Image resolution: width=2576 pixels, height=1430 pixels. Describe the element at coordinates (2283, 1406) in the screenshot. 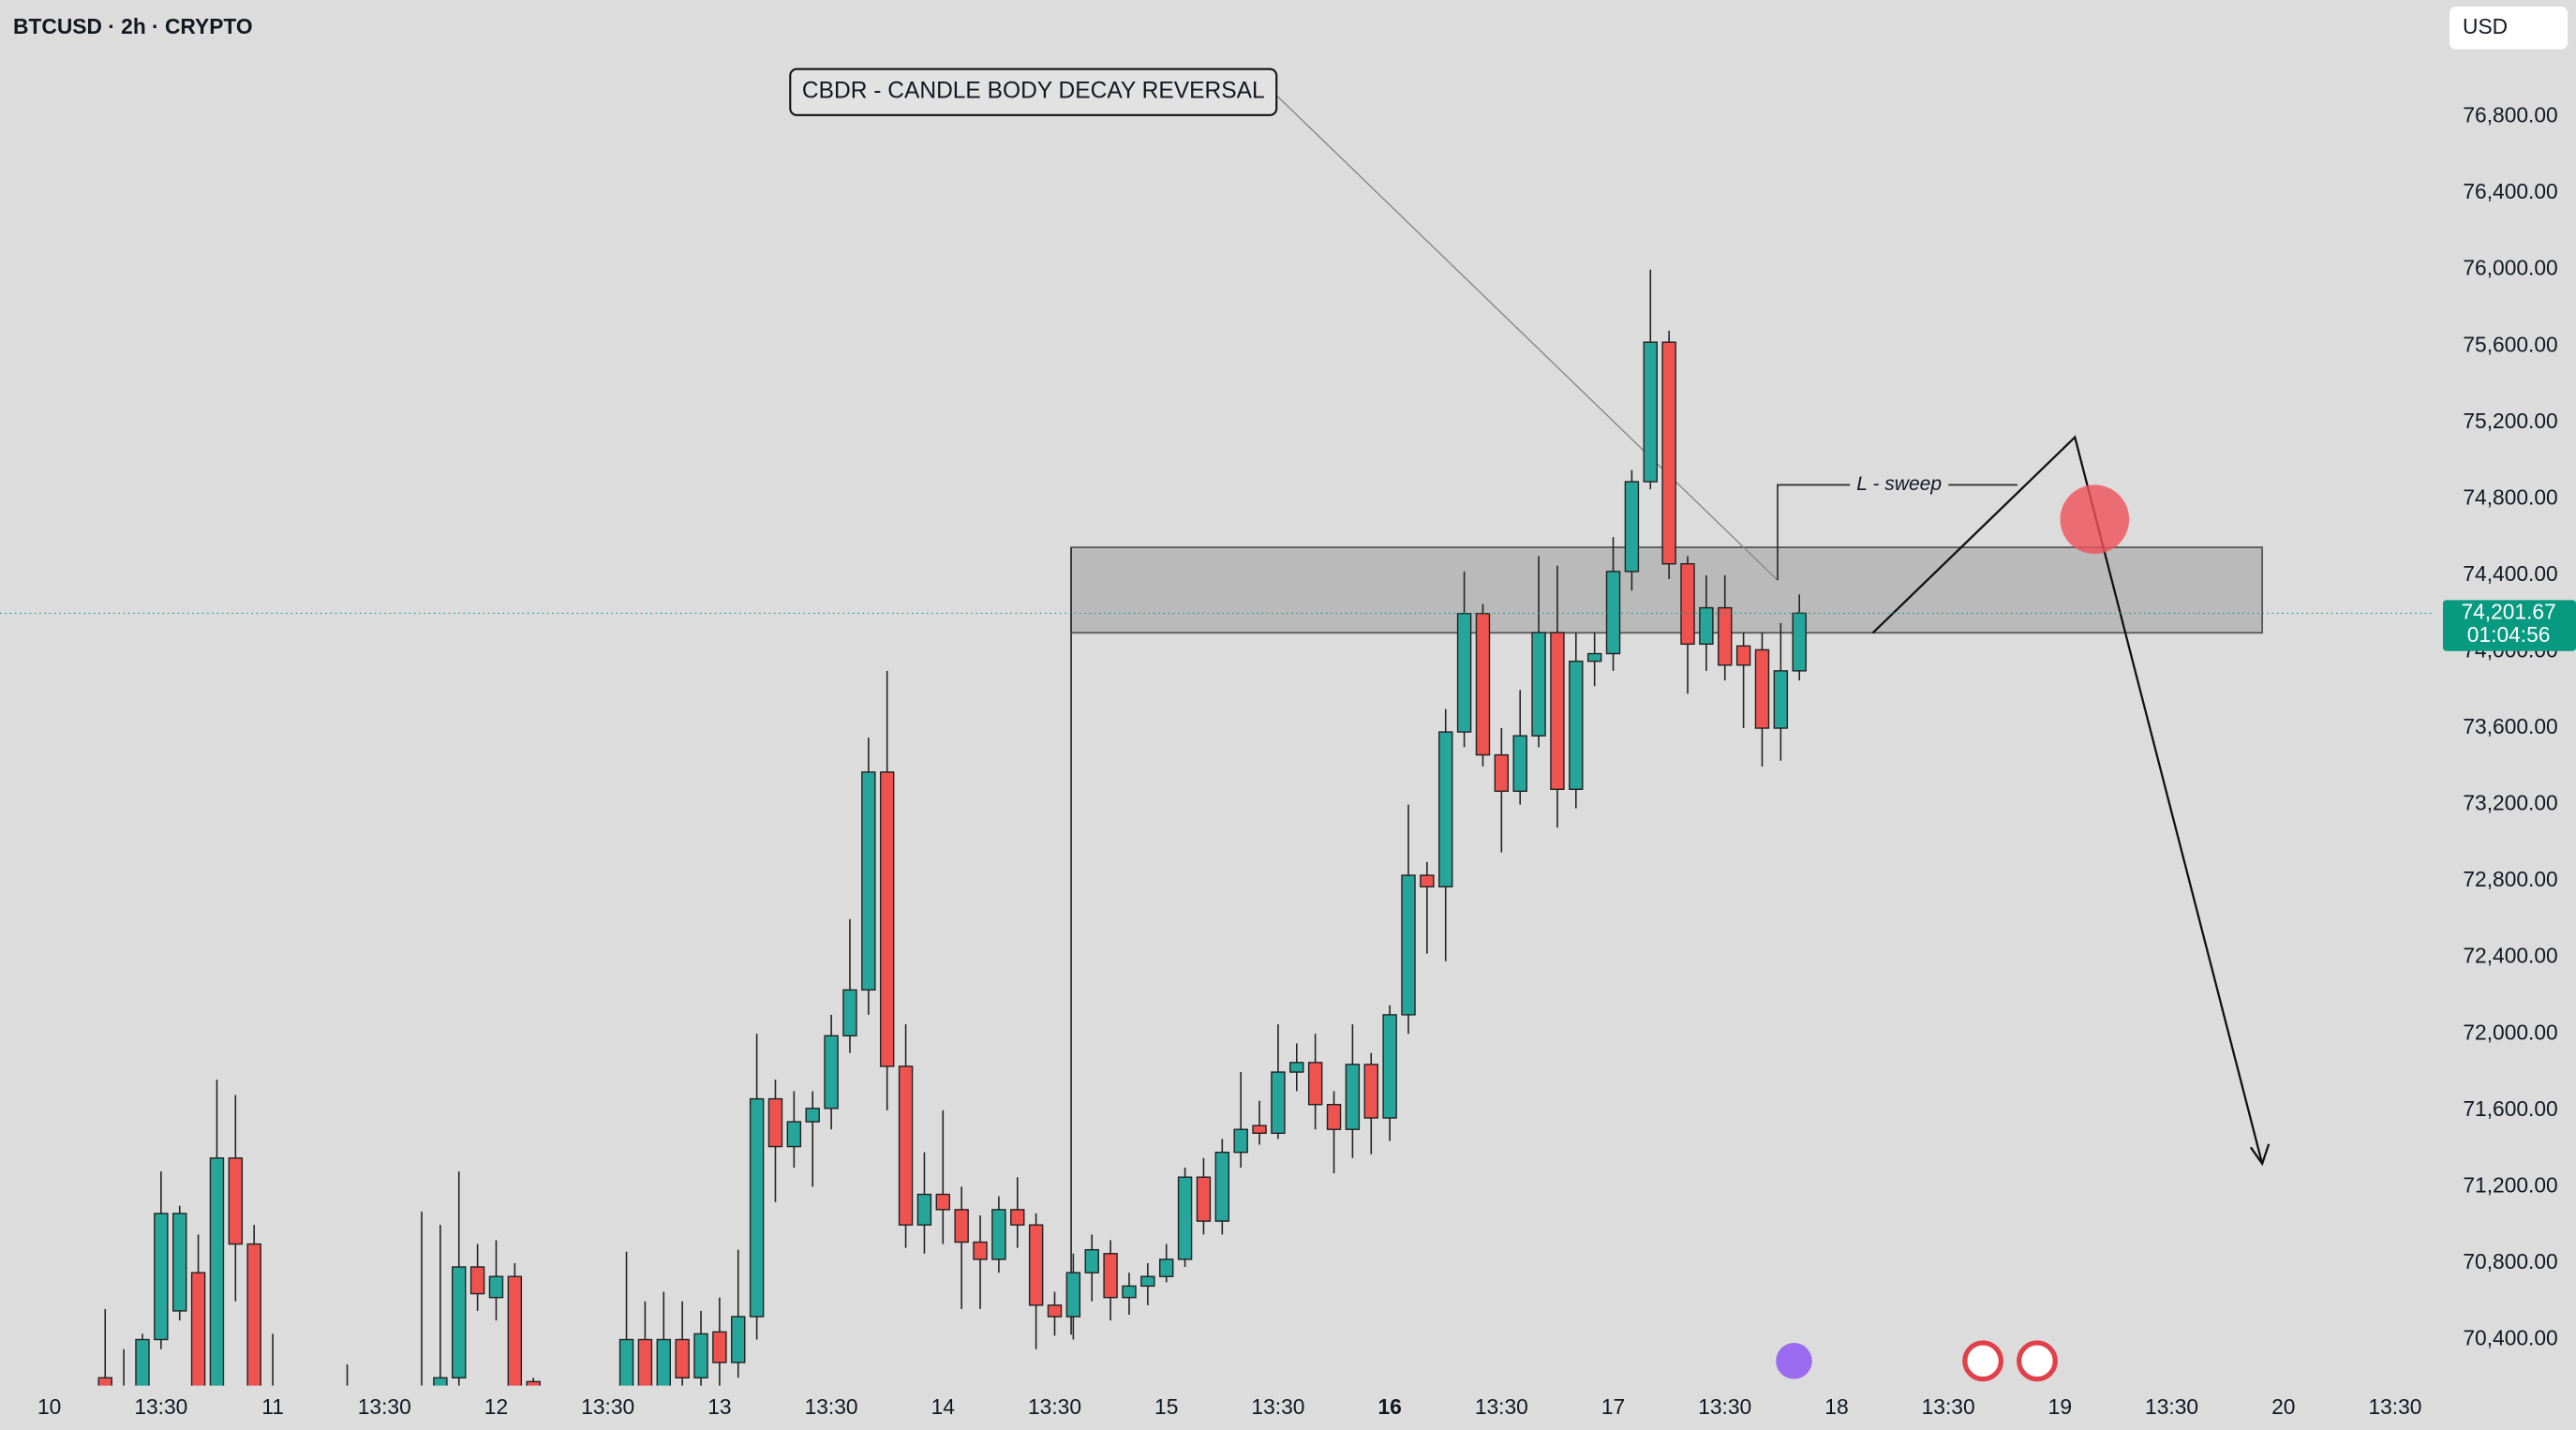

I see `x-tick-label: 20` at that location.